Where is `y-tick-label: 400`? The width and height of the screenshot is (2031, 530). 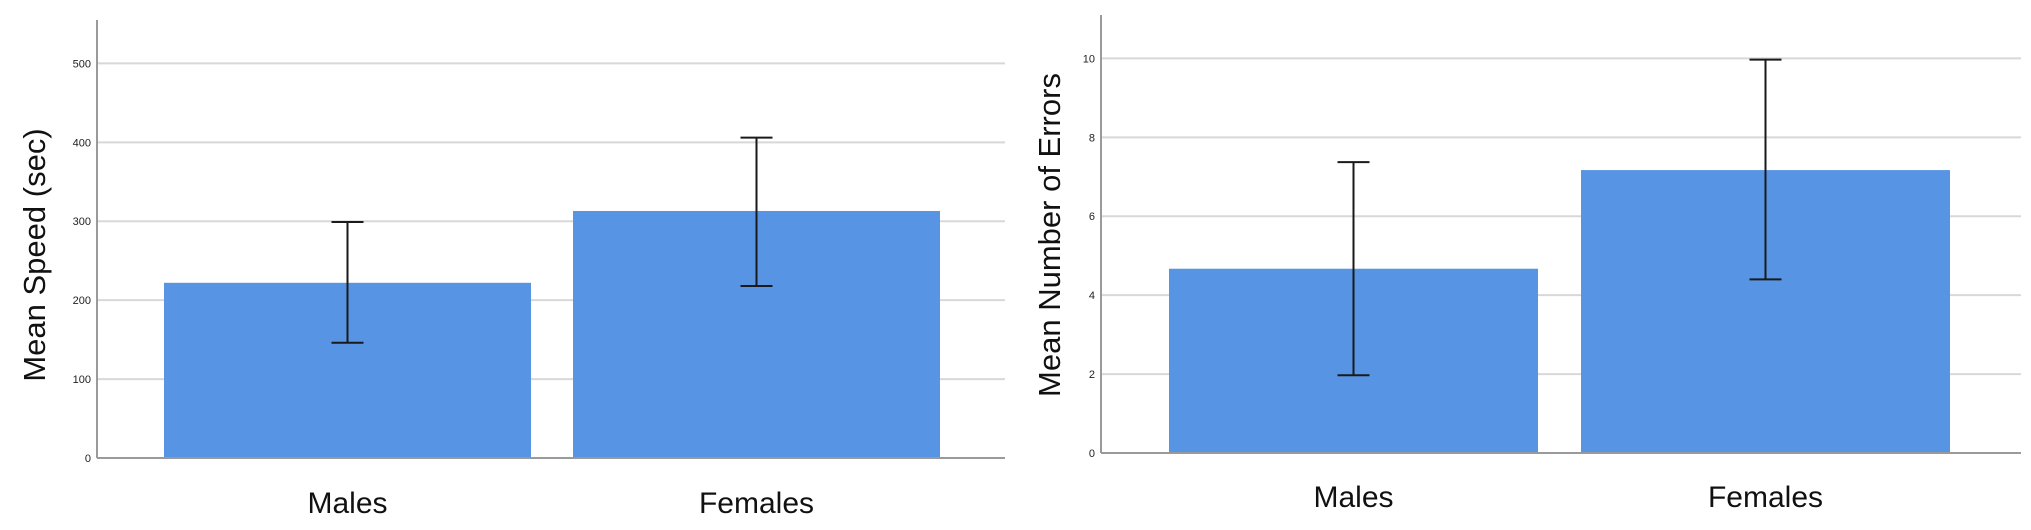
y-tick-label: 400 is located at coordinates (82, 143).